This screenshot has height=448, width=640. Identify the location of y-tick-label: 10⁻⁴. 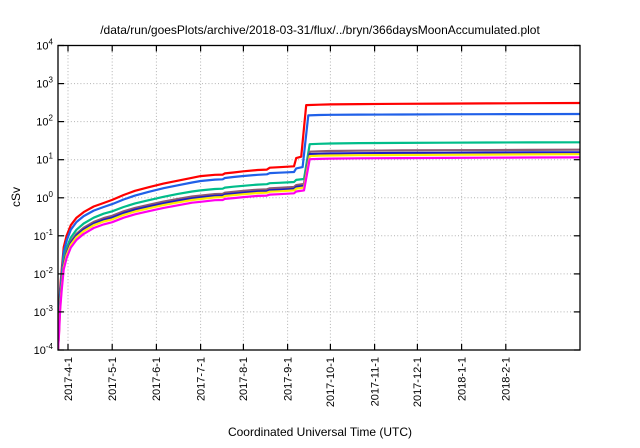
(44, 349).